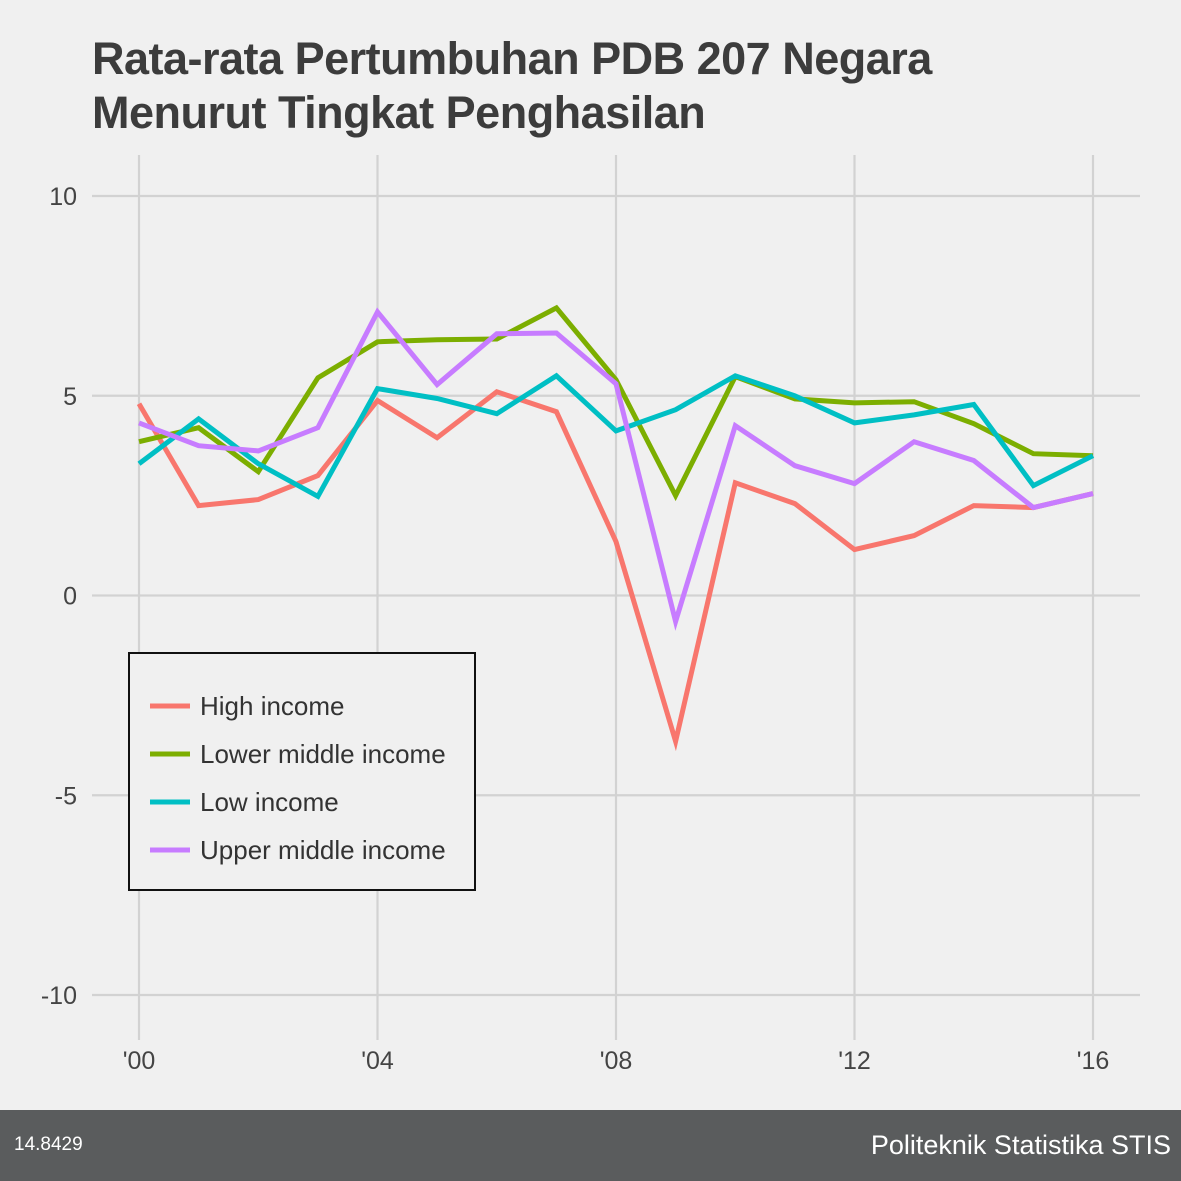 This screenshot has width=1181, height=1181. I want to click on y-tick-label: 0, so click(70, 597).